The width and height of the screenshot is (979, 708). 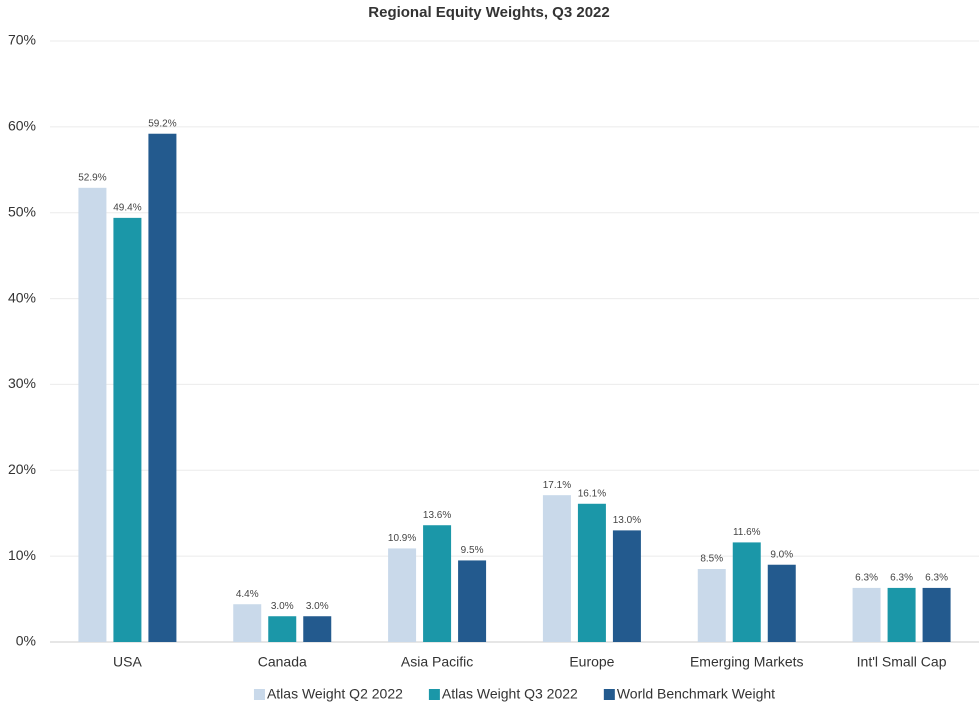 I want to click on legend-label: Atlas Weight Q2 2022, so click(x=335, y=694).